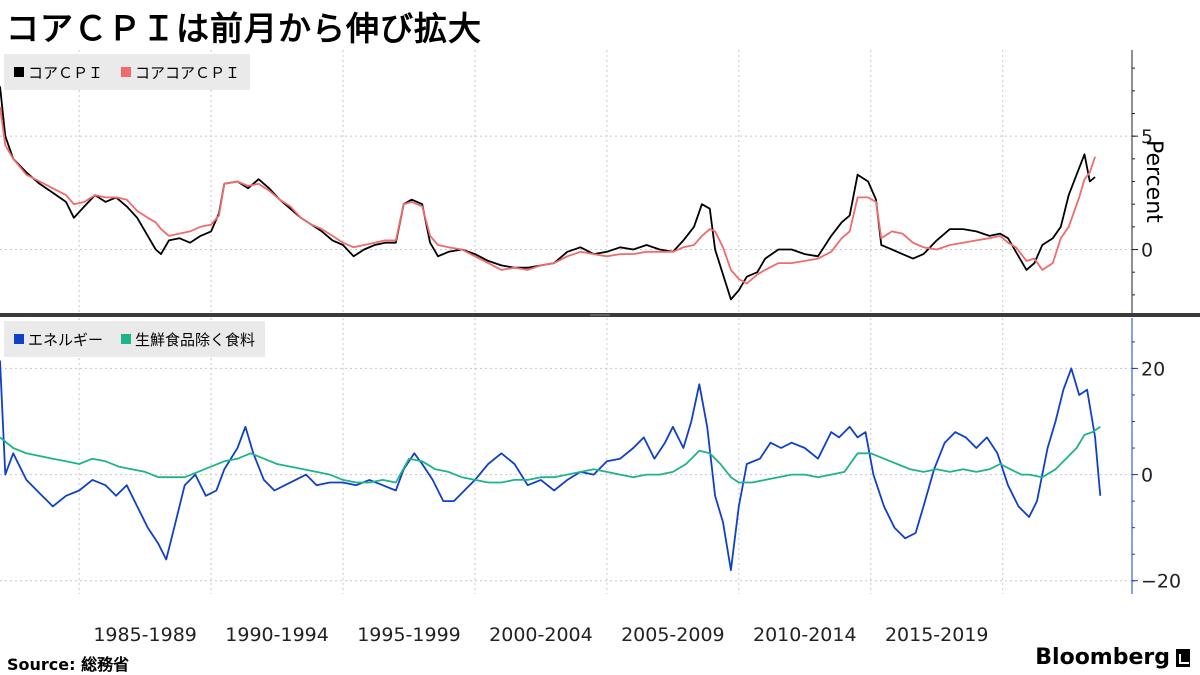  I want to click on legend-item-core-core-cpi: コアコアＣＰＩ, so click(180, 72).